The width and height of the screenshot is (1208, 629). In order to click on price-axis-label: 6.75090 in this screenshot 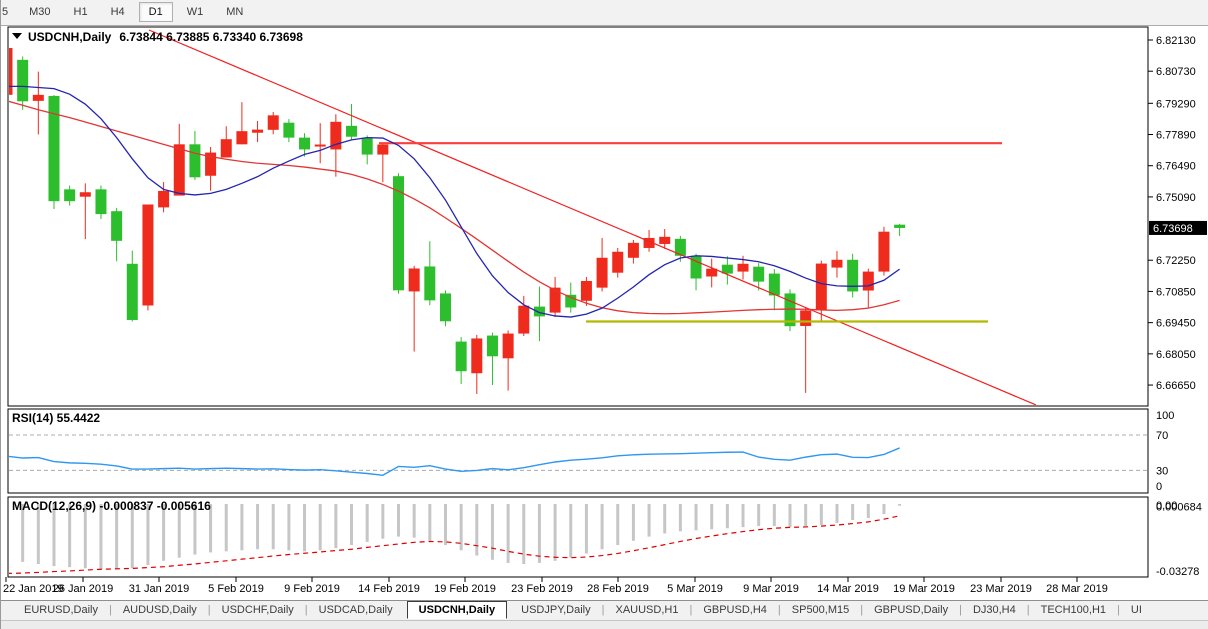, I will do `click(1176, 198)`.